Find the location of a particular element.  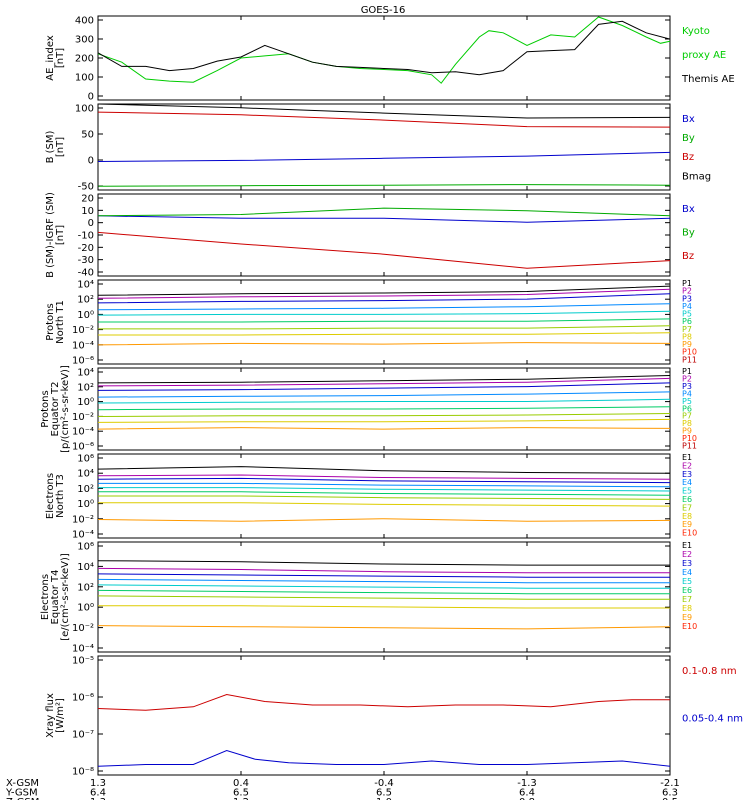

series-e7 is located at coordinates (383, 597).